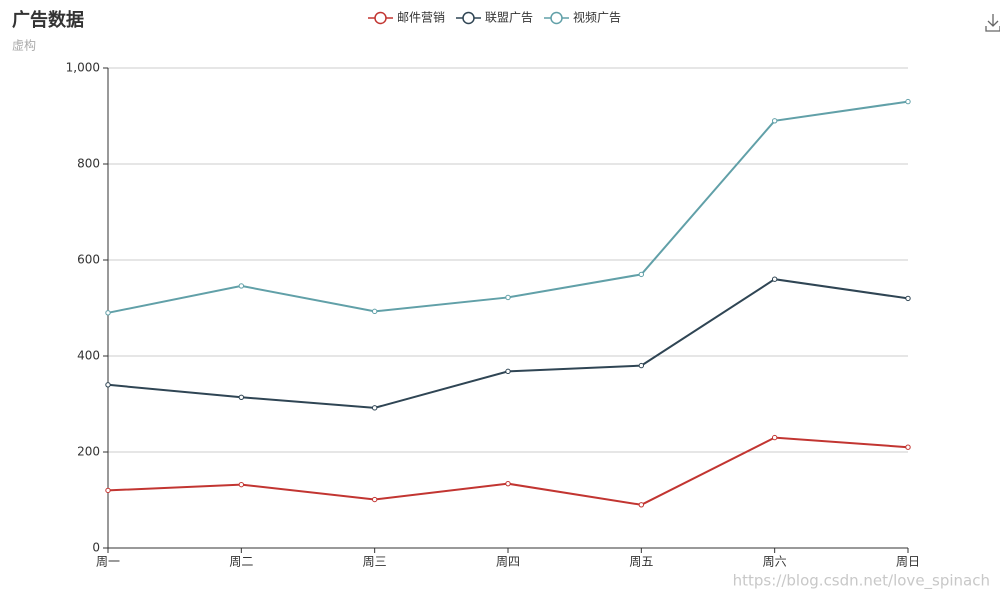 The width and height of the screenshot is (1000, 600). I want to click on x-tick-label: 周四, so click(508, 562).